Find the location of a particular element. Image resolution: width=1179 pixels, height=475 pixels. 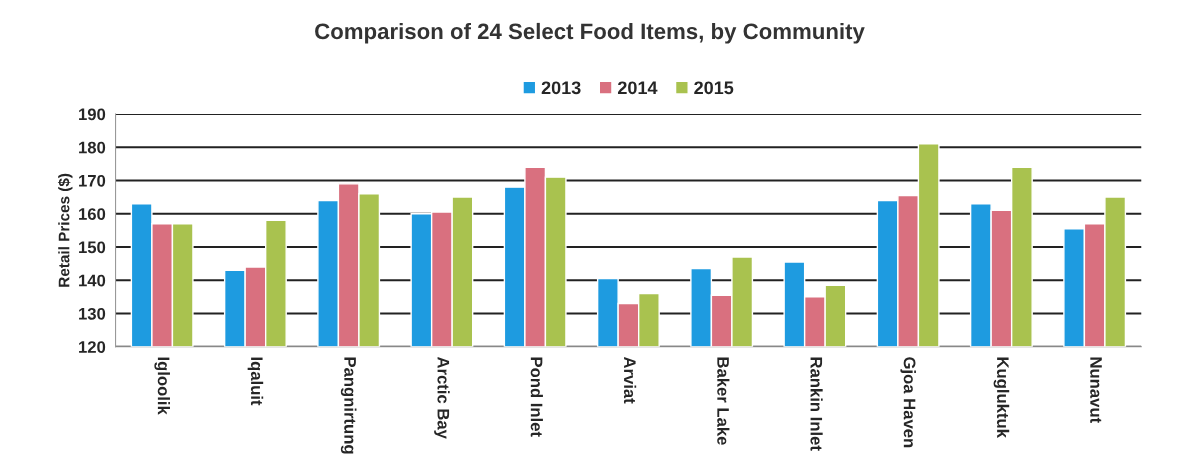

y-tick-label: 140 is located at coordinates (92, 280).